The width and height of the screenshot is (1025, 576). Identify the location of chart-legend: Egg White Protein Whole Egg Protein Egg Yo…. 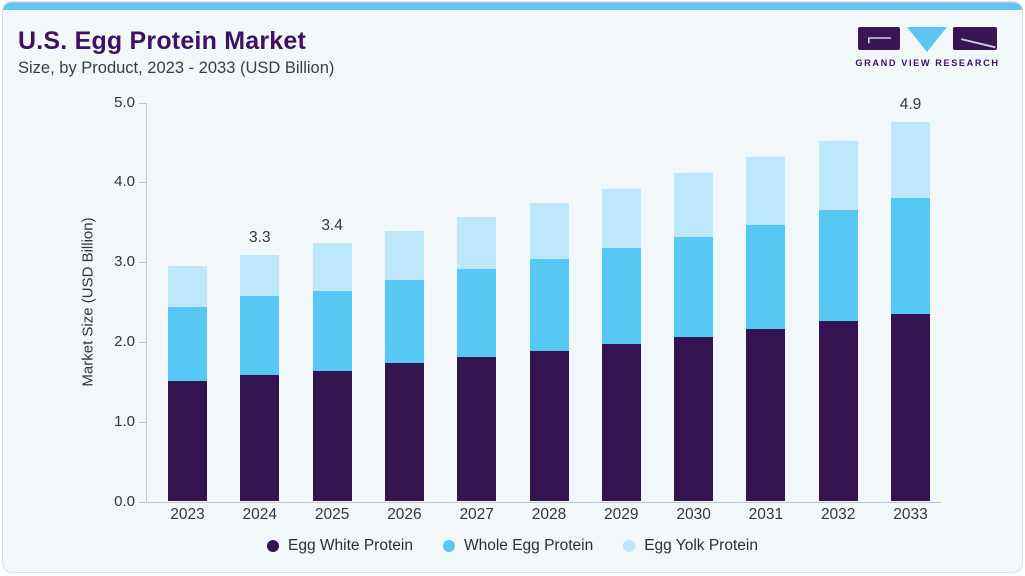
(512, 546).